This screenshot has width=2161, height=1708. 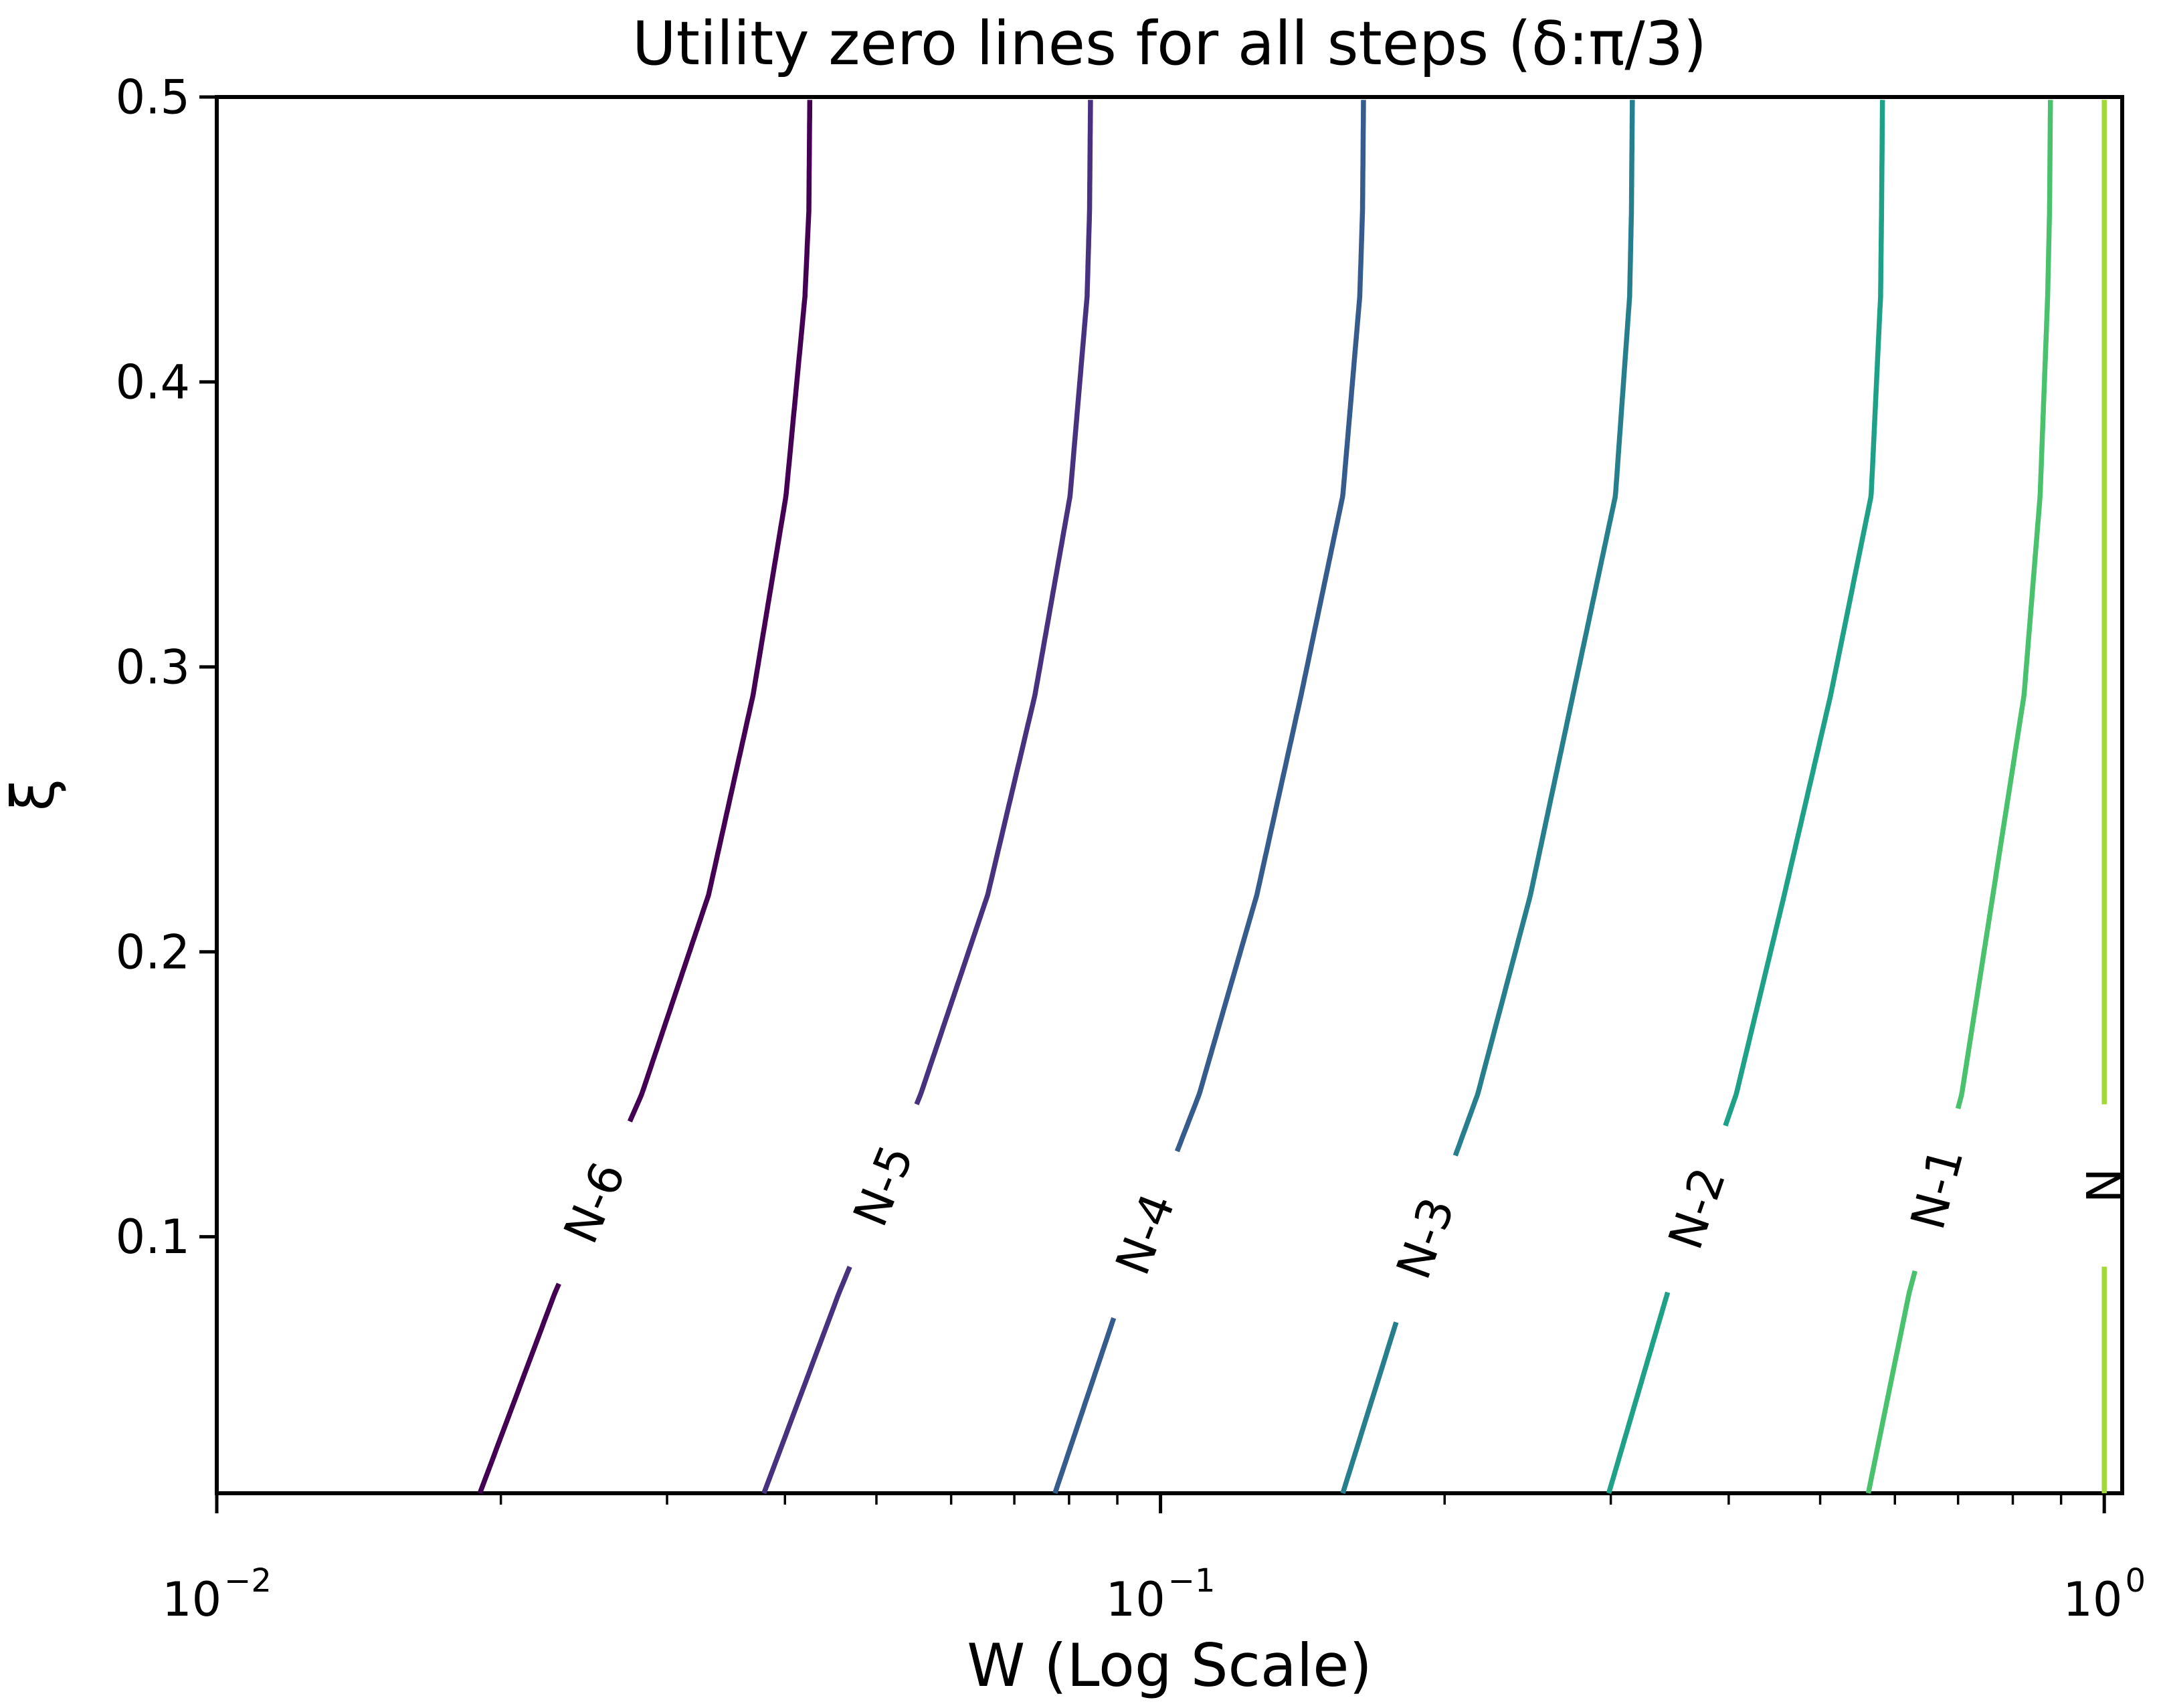 I want to click on y-tick-label: 0.1, so click(x=153, y=1237).